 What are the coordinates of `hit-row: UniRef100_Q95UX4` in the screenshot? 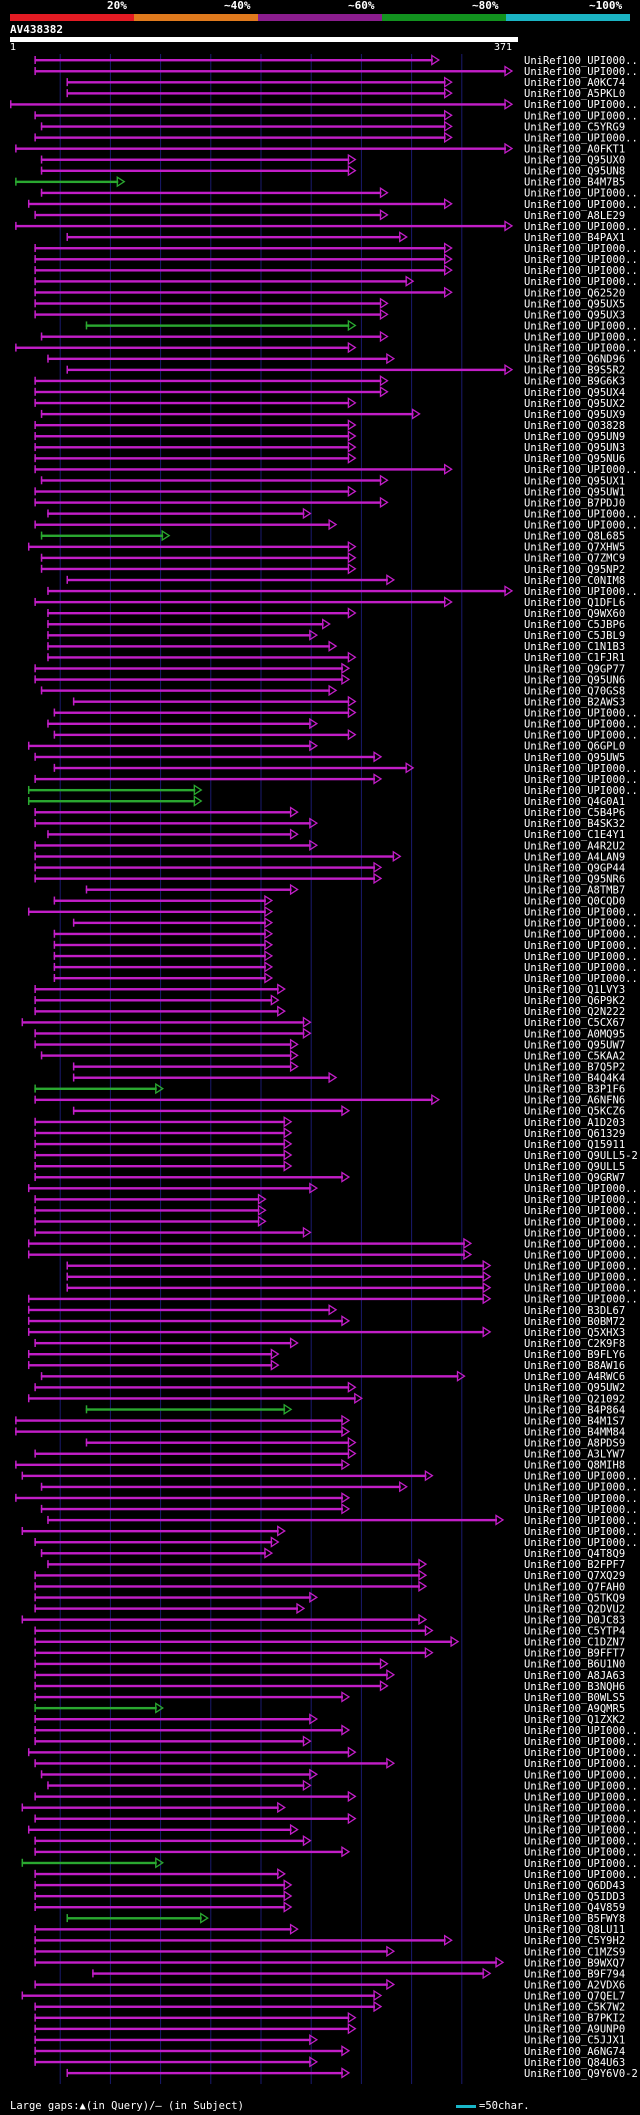 It's located at (329, 392).